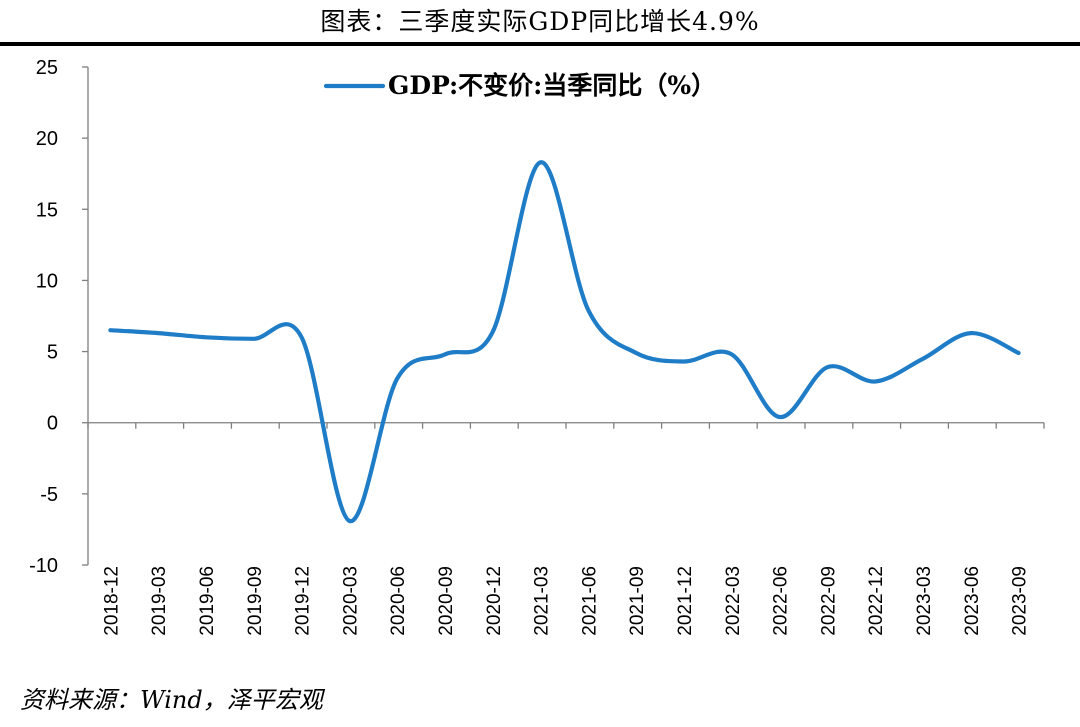 The width and height of the screenshot is (1080, 727). What do you see at coordinates (589, 601) in the screenshot?
I see `x-tick-label: 2021-06` at bounding box center [589, 601].